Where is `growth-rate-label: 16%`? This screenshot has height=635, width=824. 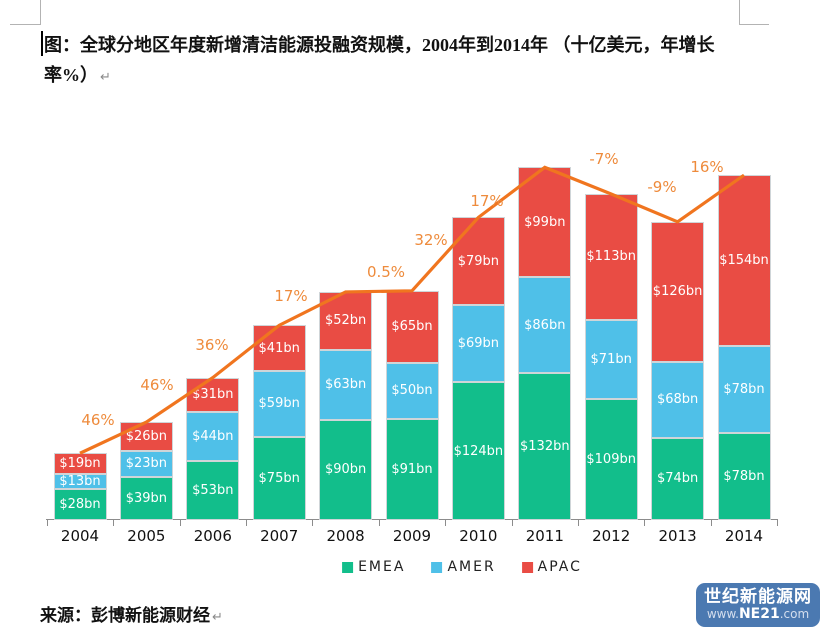
growth-rate-label: 16% is located at coordinates (707, 167).